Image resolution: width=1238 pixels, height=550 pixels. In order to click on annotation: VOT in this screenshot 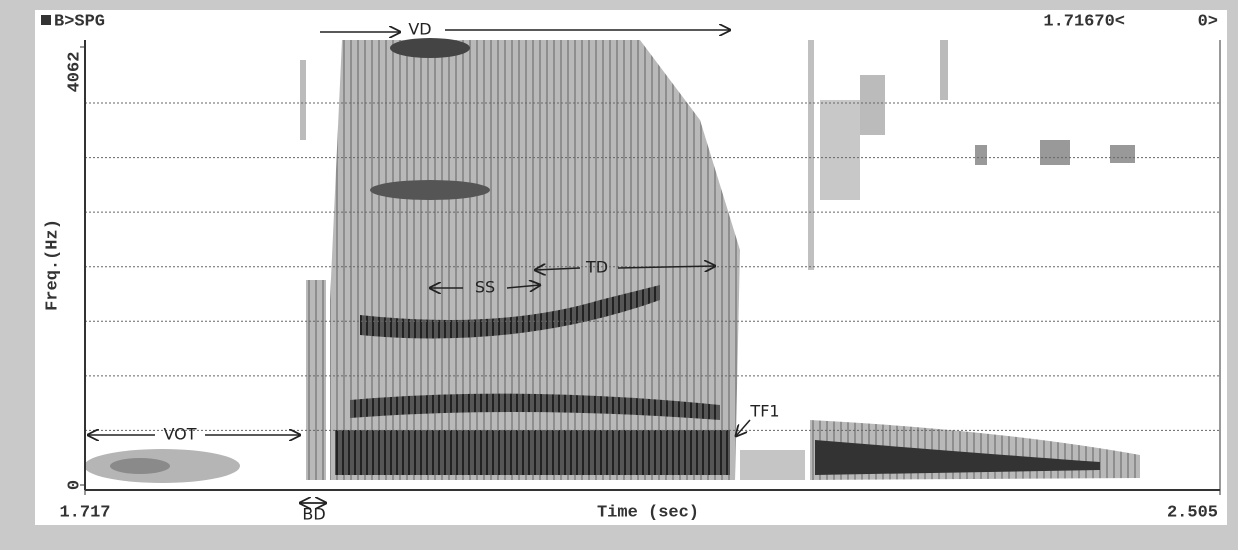, I will do `click(179, 434)`.